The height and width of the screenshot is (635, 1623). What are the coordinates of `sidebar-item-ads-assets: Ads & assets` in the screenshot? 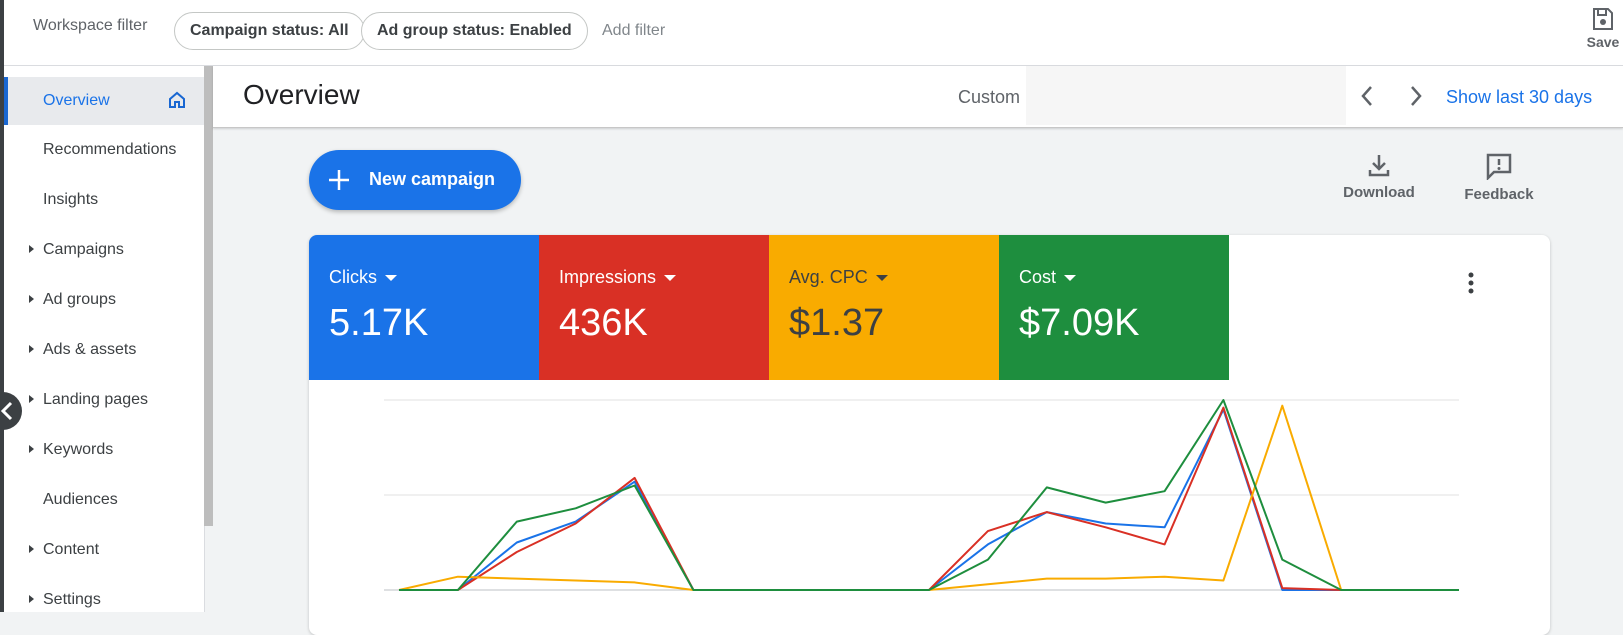 It's located at (104, 350).